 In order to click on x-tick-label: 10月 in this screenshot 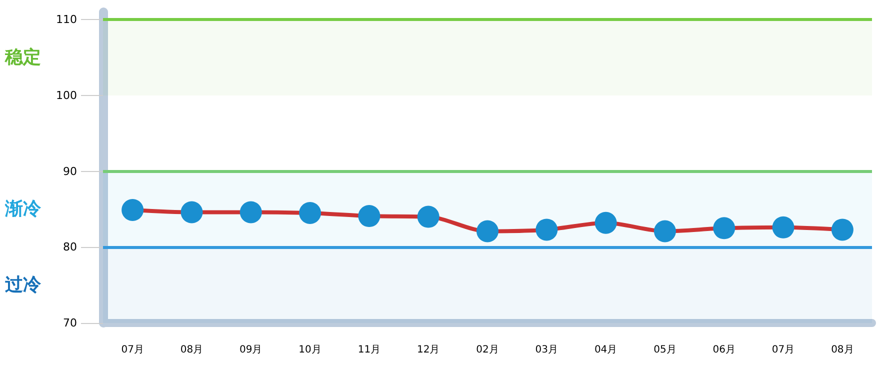, I will do `click(310, 350)`.